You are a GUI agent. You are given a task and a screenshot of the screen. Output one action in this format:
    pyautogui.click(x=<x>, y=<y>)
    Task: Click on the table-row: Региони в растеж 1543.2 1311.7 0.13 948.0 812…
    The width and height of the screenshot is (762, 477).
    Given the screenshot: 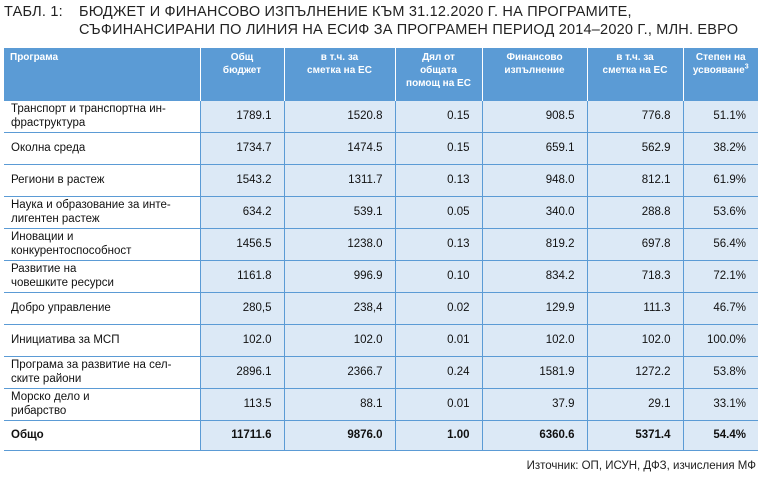 What is the action you would take?
    pyautogui.click(x=381, y=180)
    